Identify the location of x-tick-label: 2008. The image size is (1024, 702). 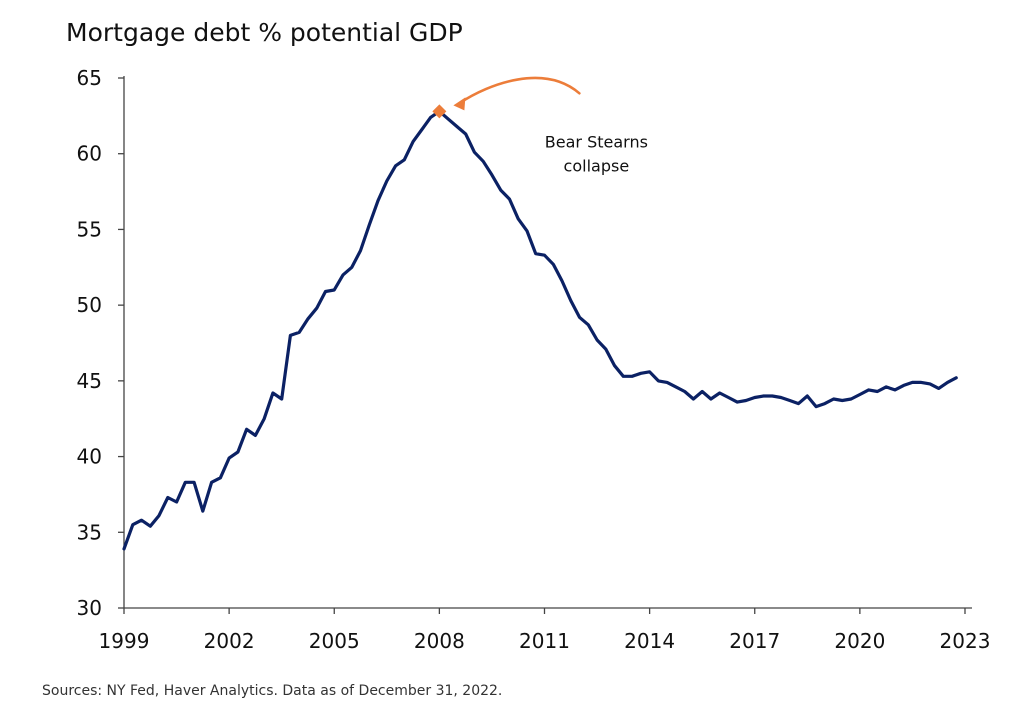
(439, 641).